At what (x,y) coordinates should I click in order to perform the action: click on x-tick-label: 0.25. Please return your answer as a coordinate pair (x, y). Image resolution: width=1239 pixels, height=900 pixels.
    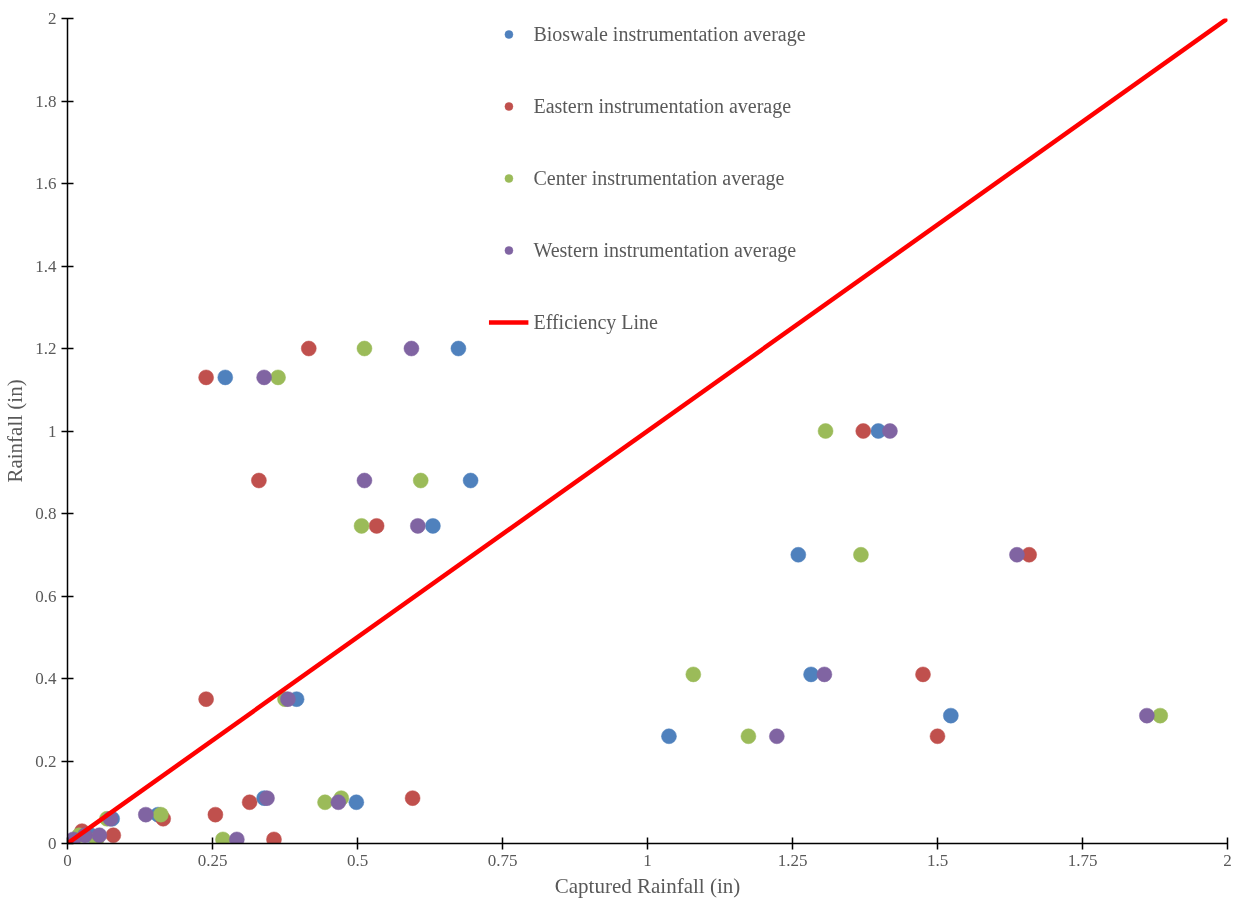
    Looking at the image, I should click on (212, 860).